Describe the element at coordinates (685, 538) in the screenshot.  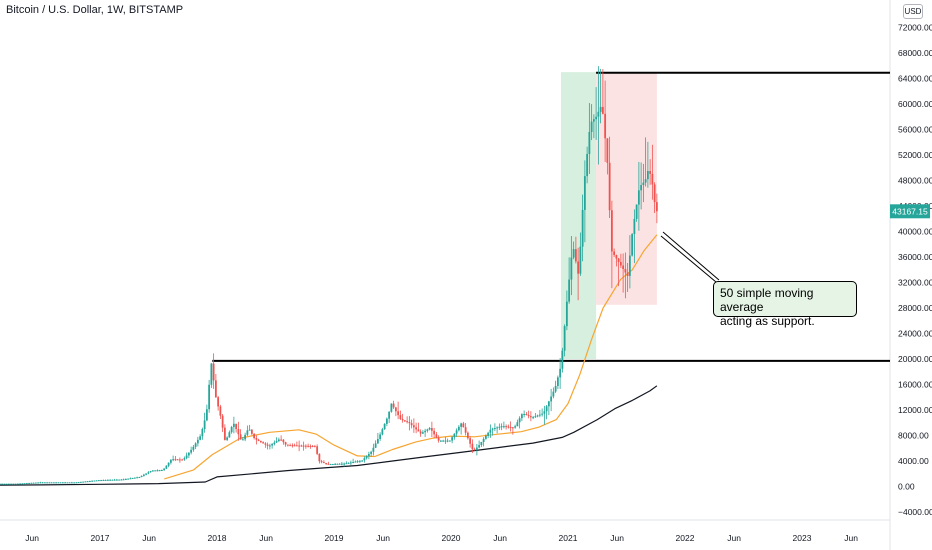
I see `x-tick-label: 2022` at that location.